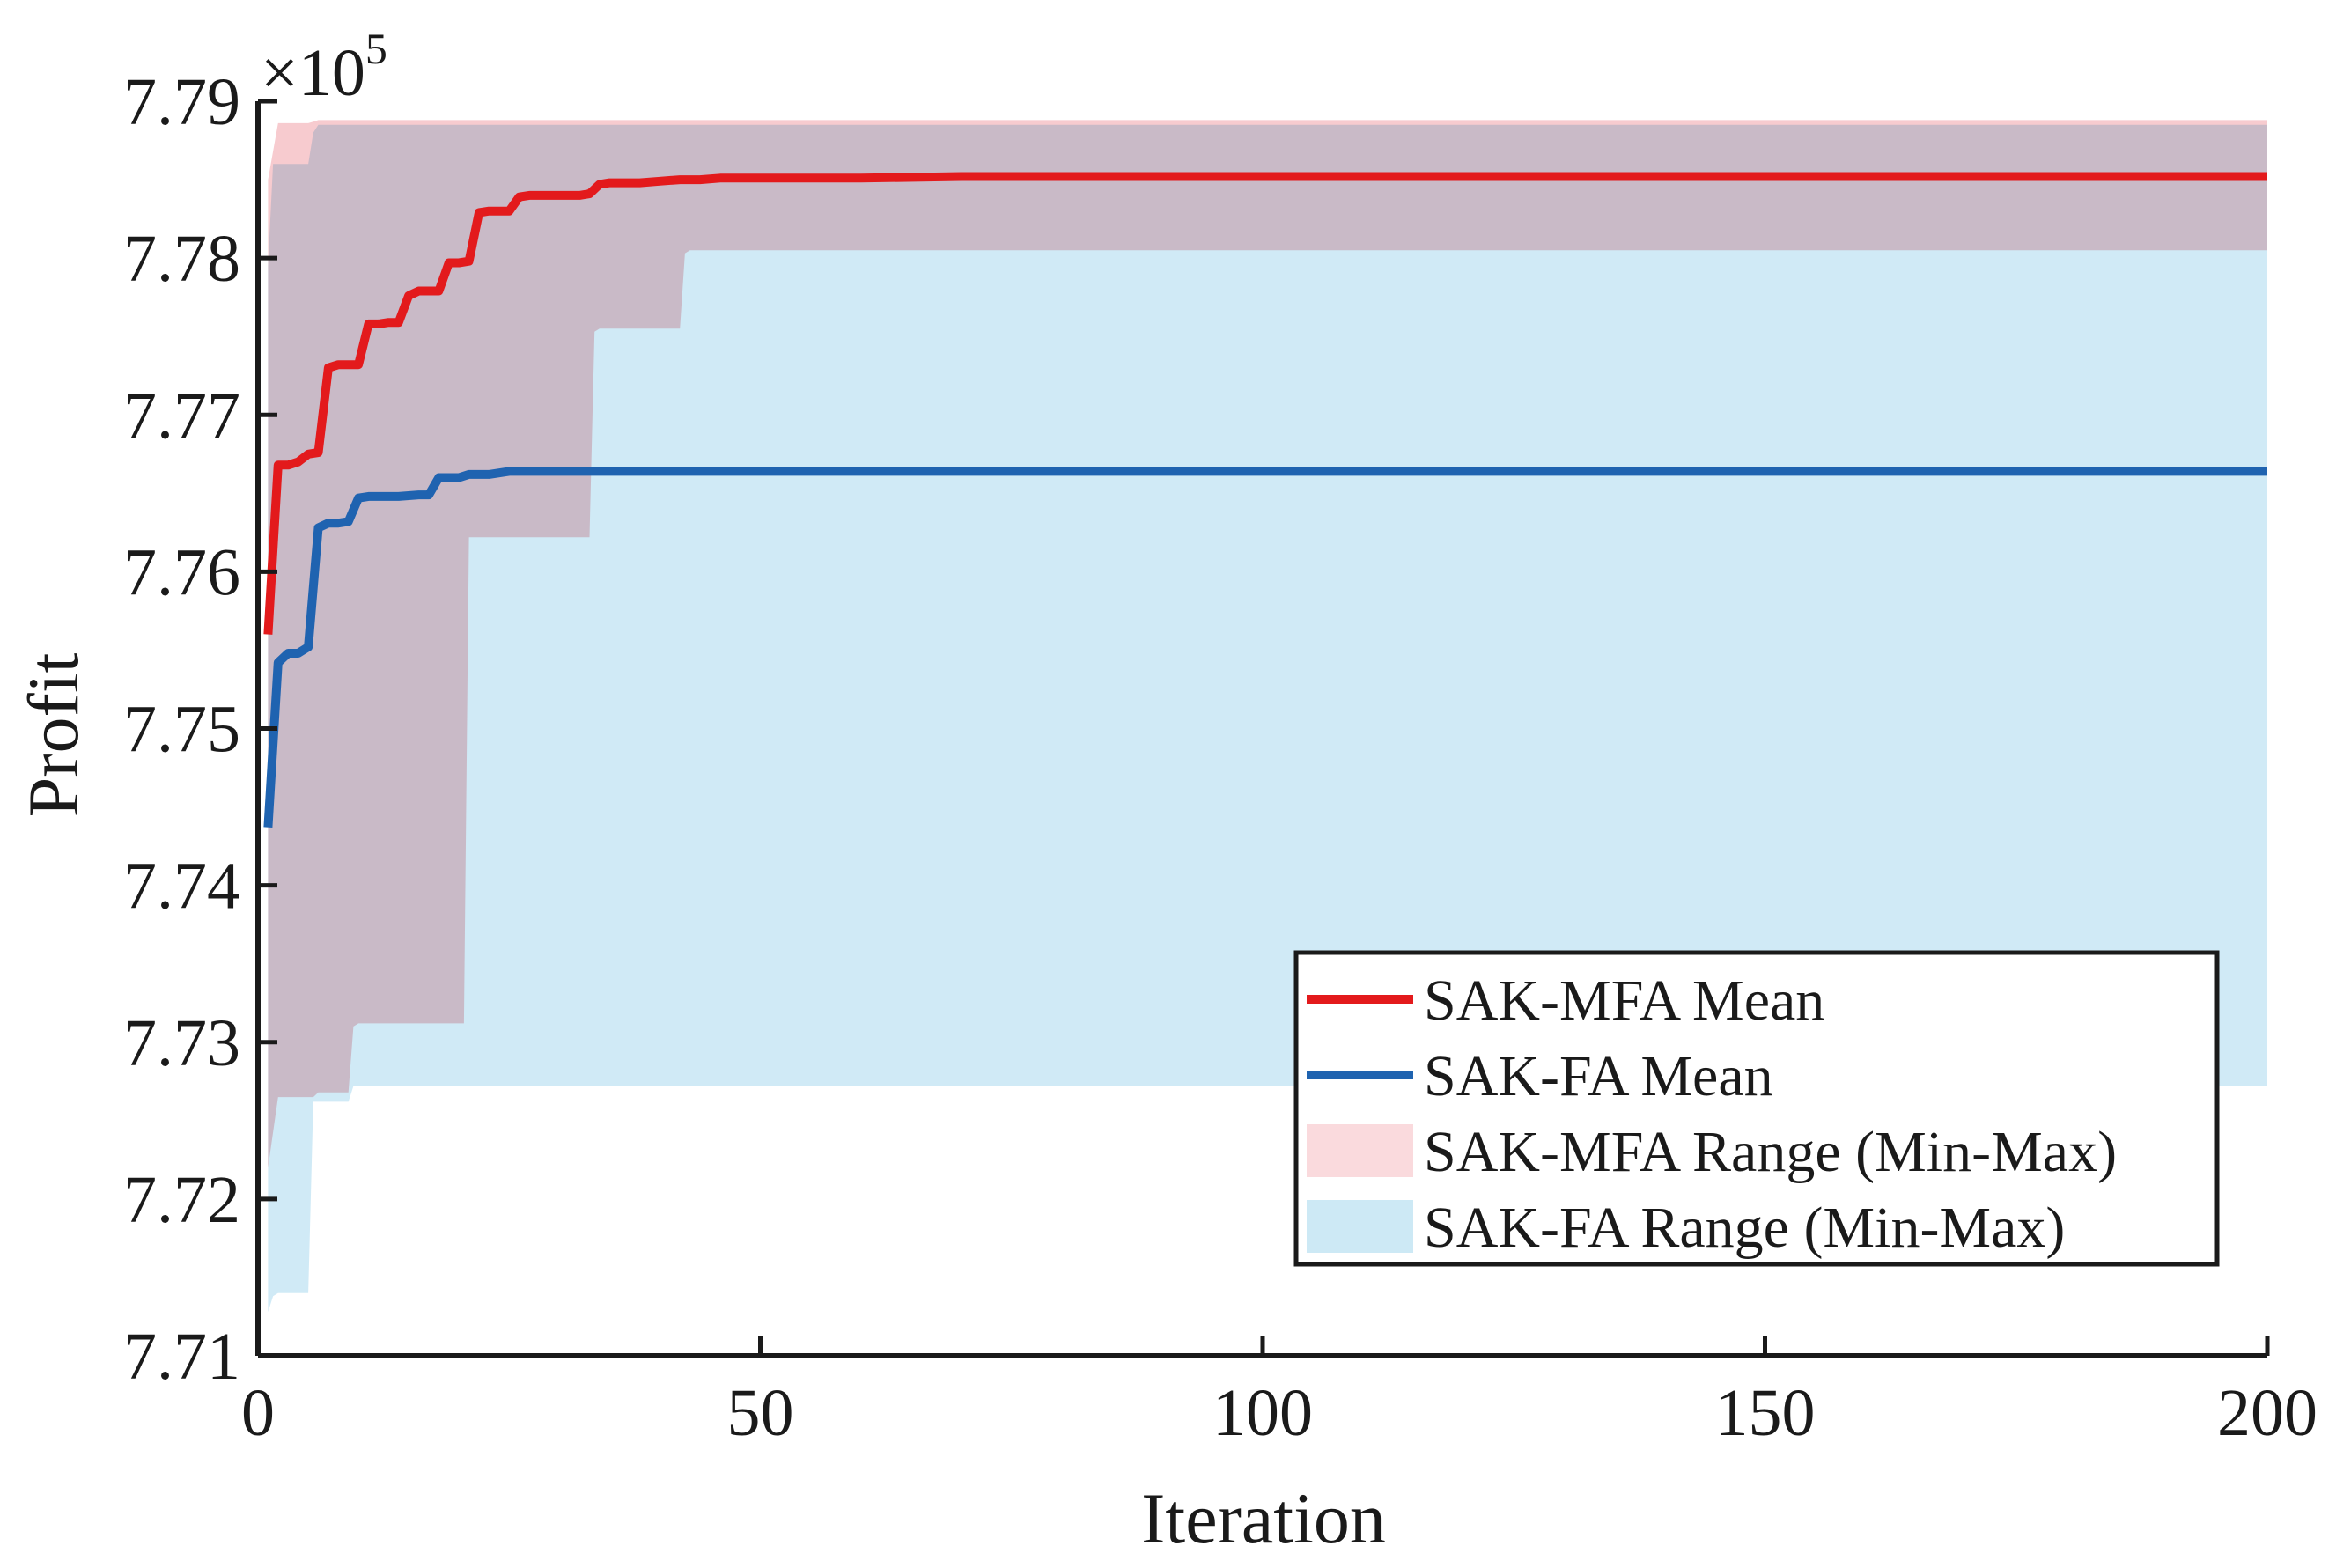  What do you see at coordinates (181, 1357) in the screenshot?
I see `y-tick-label: 7.71` at bounding box center [181, 1357].